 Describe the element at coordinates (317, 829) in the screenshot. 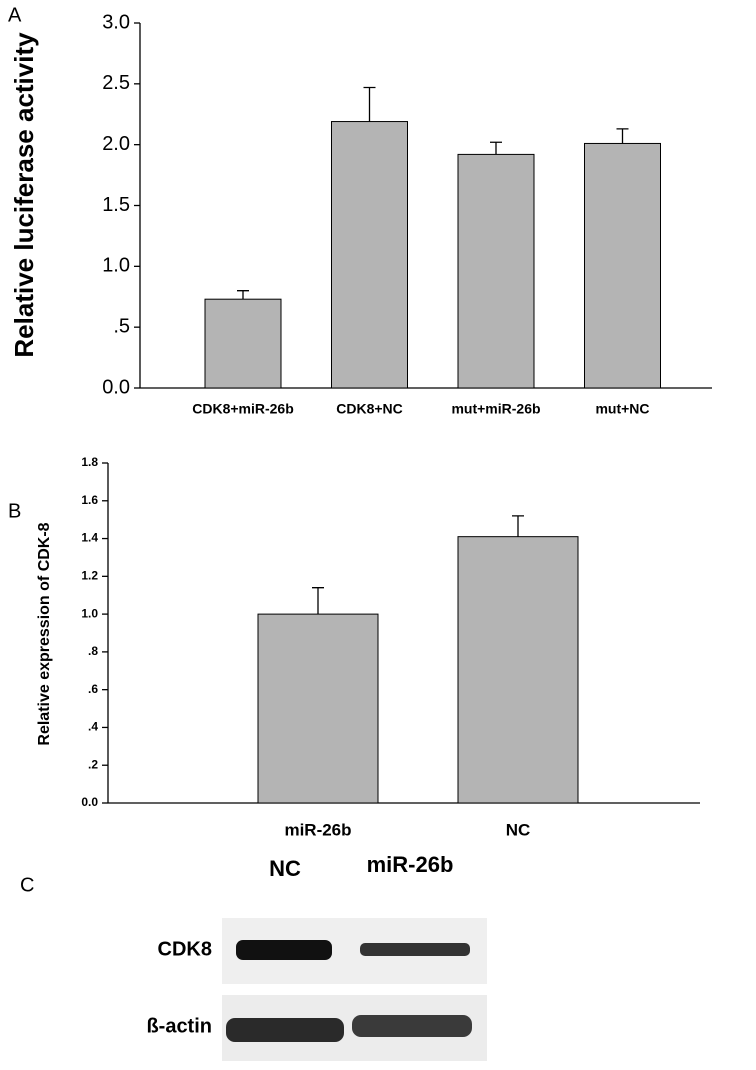

I see `x-tick-label: miR-26b` at that location.